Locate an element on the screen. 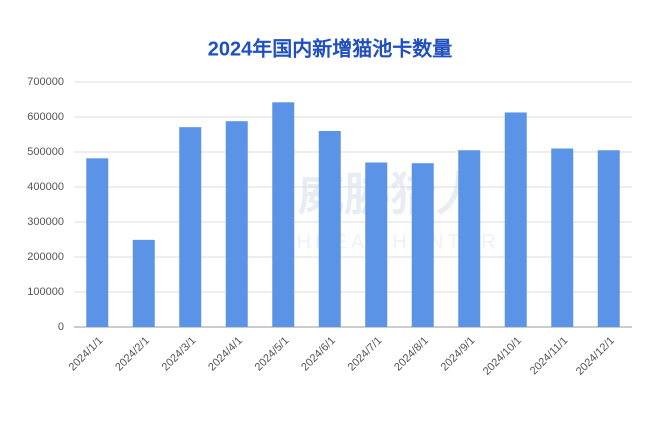 The image size is (660, 425). y-tick-label: 300000 is located at coordinates (45, 222).